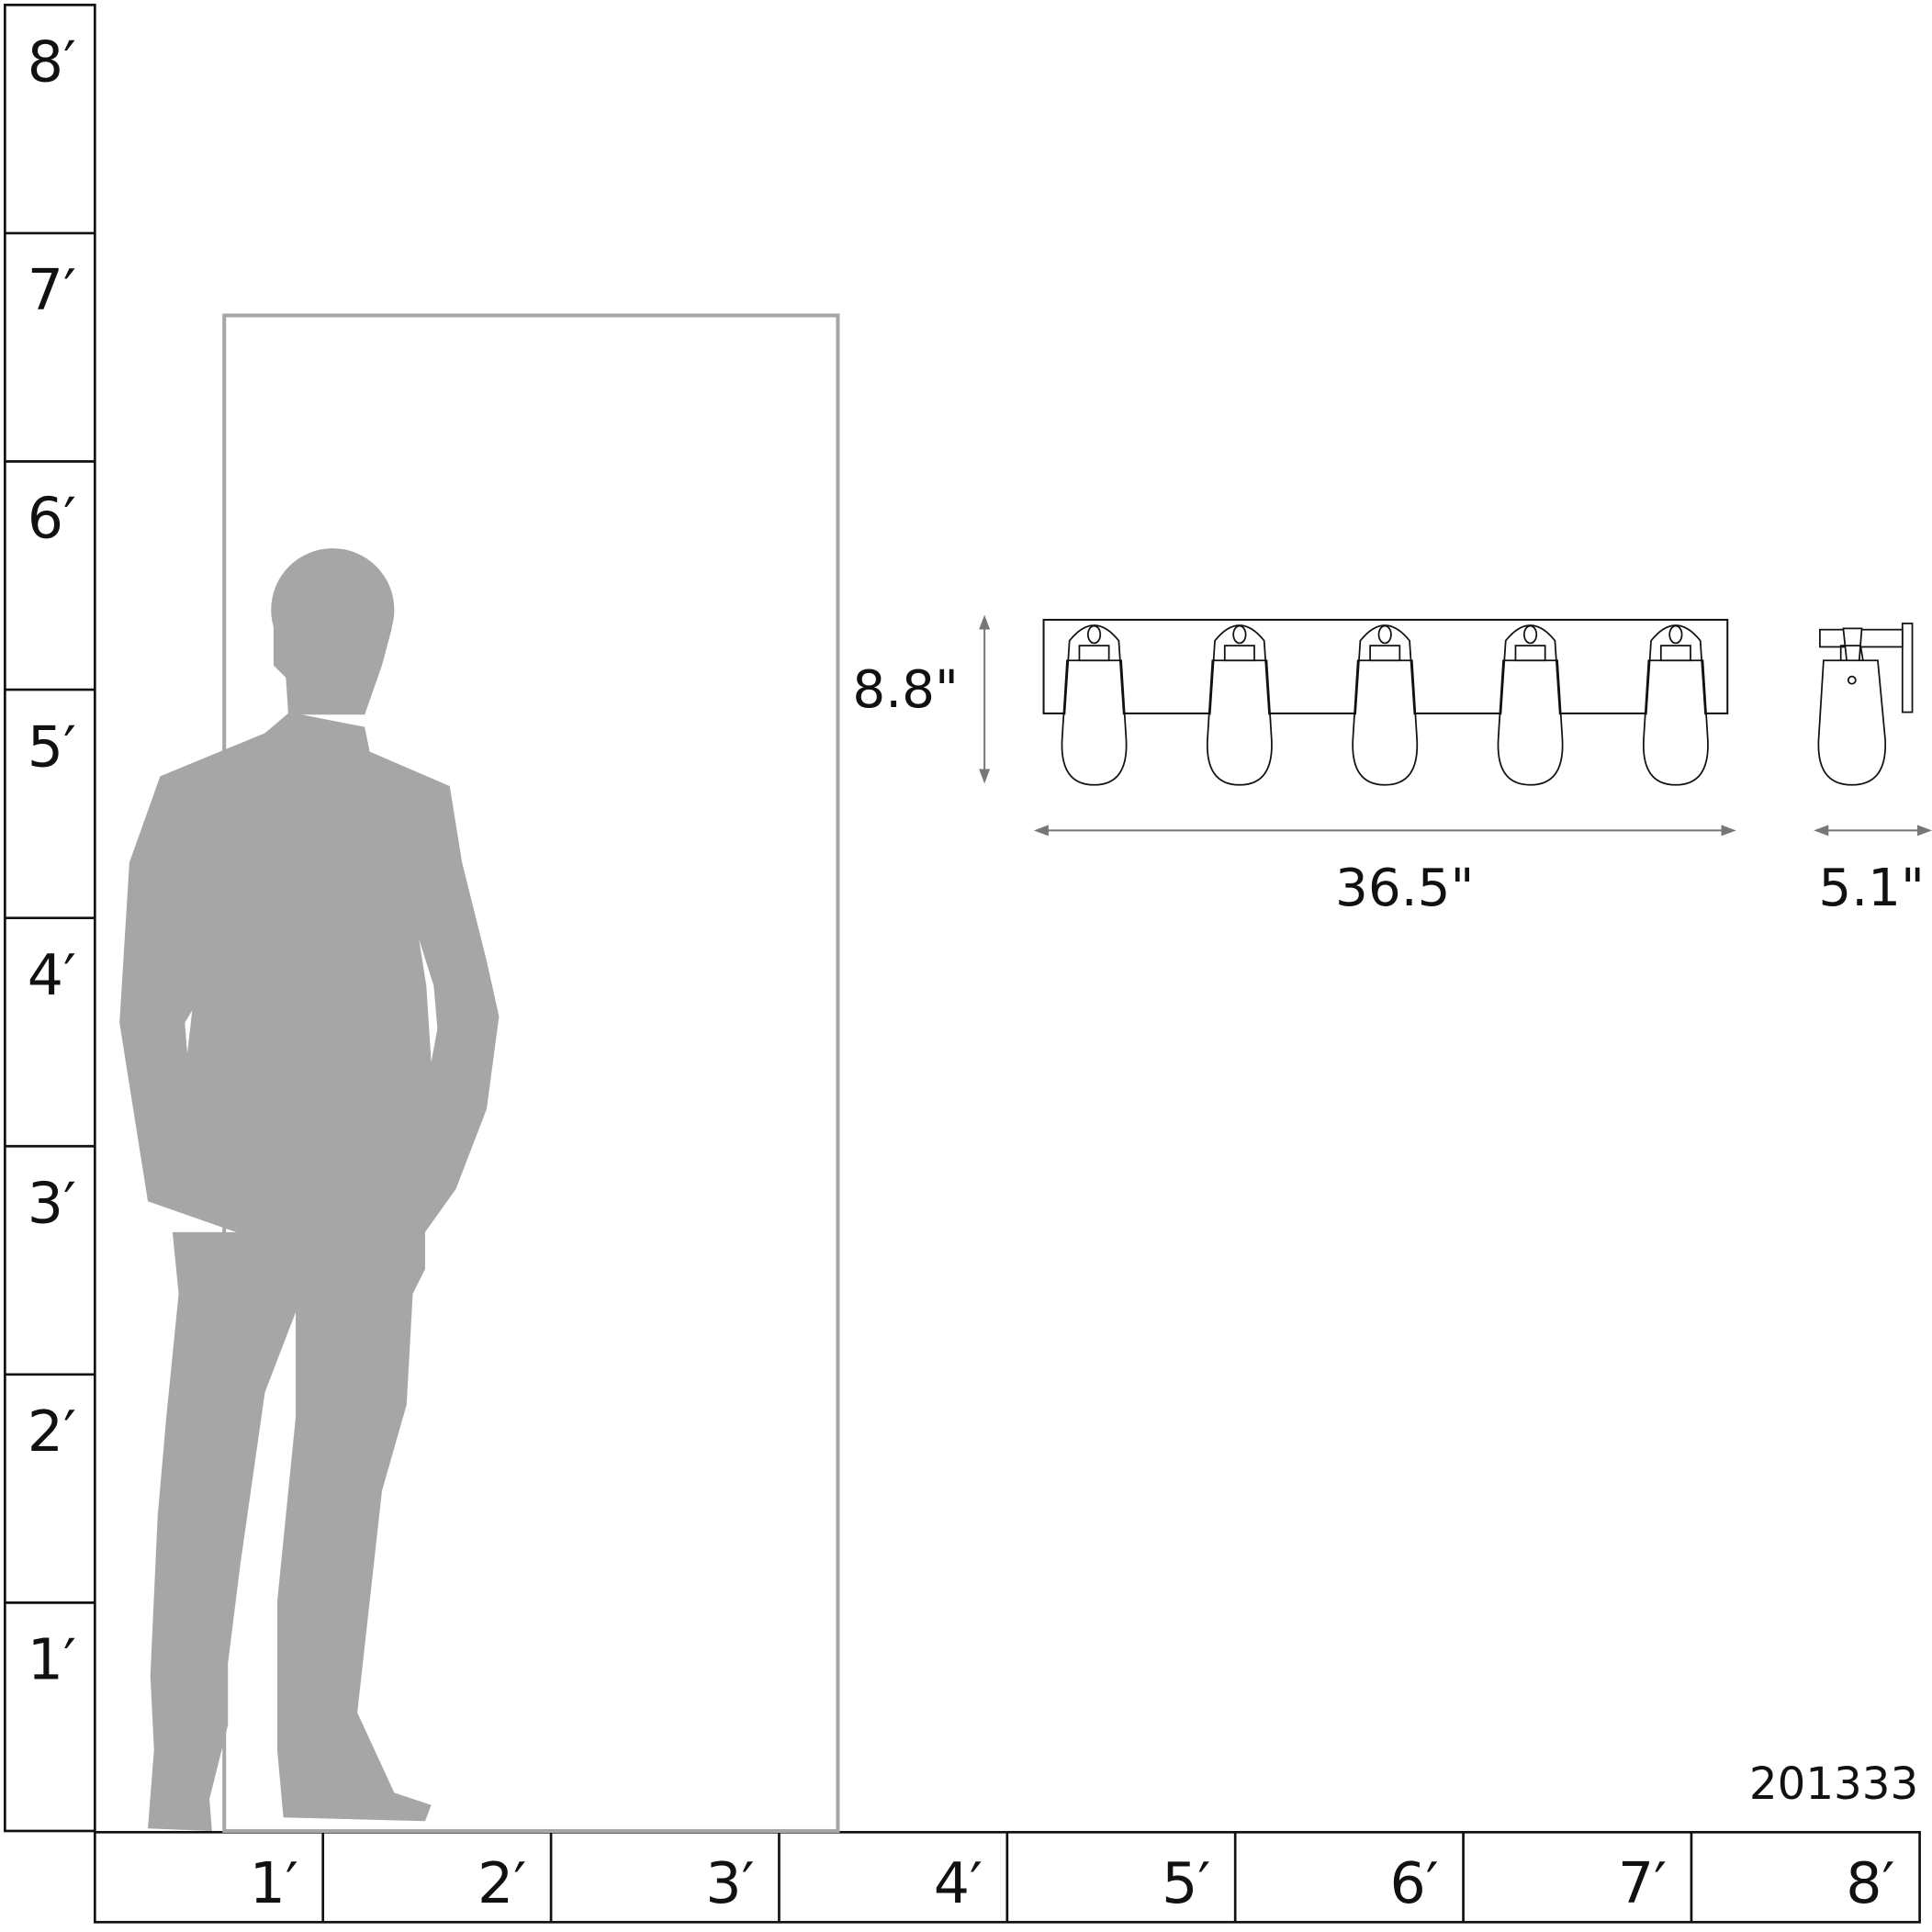 This screenshot has height=1932, width=1932. What do you see at coordinates (52, 1431) in the screenshot?
I see `vertical-ruler-label: 2′` at bounding box center [52, 1431].